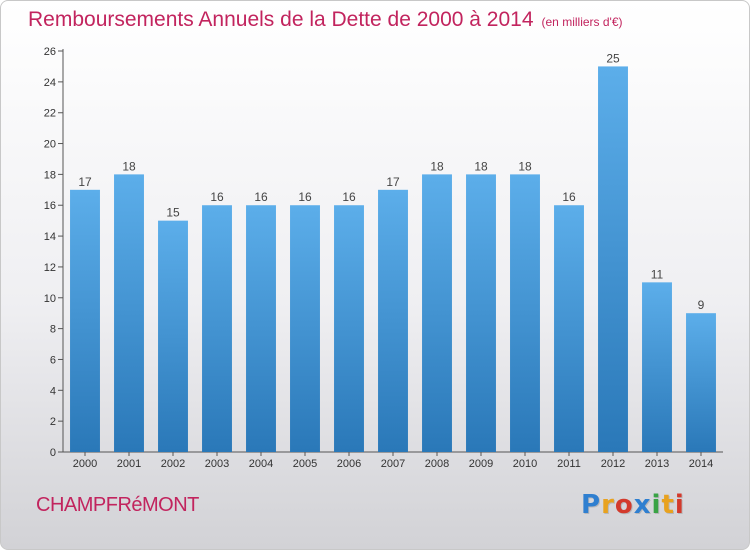 The height and width of the screenshot is (550, 750). I want to click on data-label-2011: 16, so click(569, 197).